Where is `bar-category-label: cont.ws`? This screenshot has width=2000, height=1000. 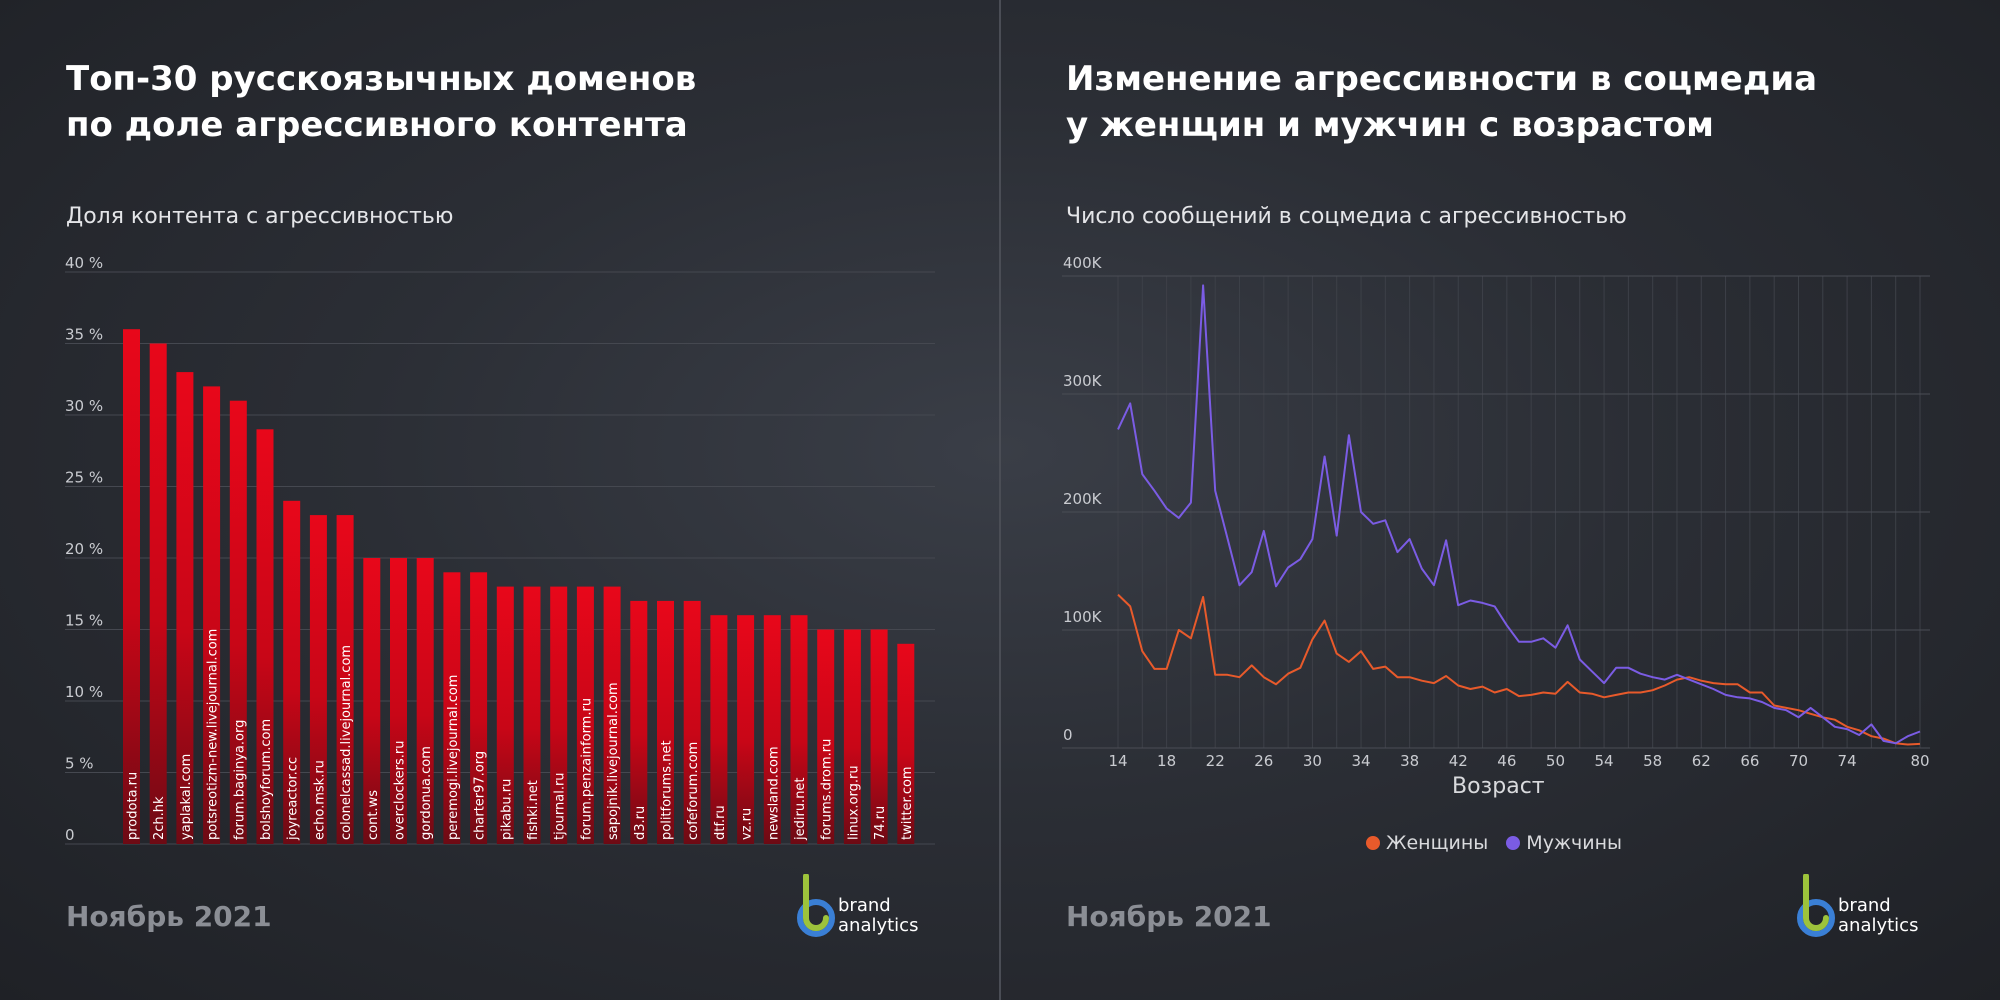 bar-category-label: cont.ws is located at coordinates (373, 815).